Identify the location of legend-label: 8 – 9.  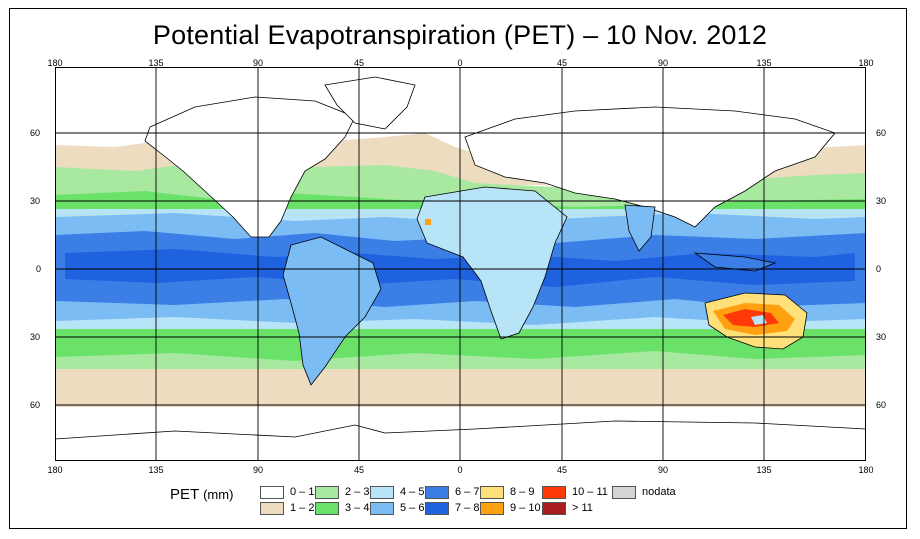
(522, 492).